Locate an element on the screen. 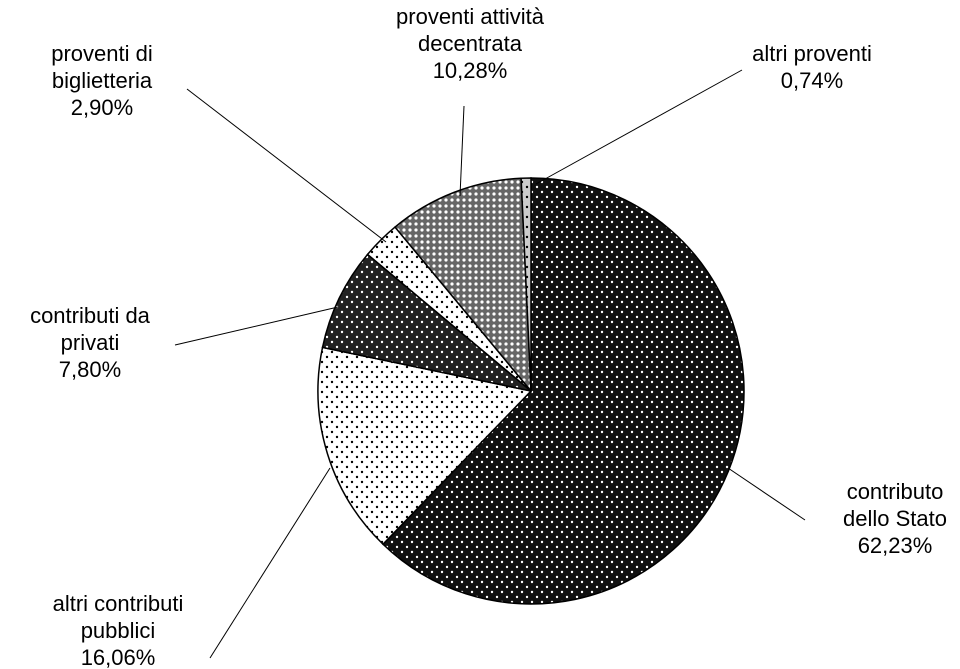  value-label: 10,28% is located at coordinates (470, 70).